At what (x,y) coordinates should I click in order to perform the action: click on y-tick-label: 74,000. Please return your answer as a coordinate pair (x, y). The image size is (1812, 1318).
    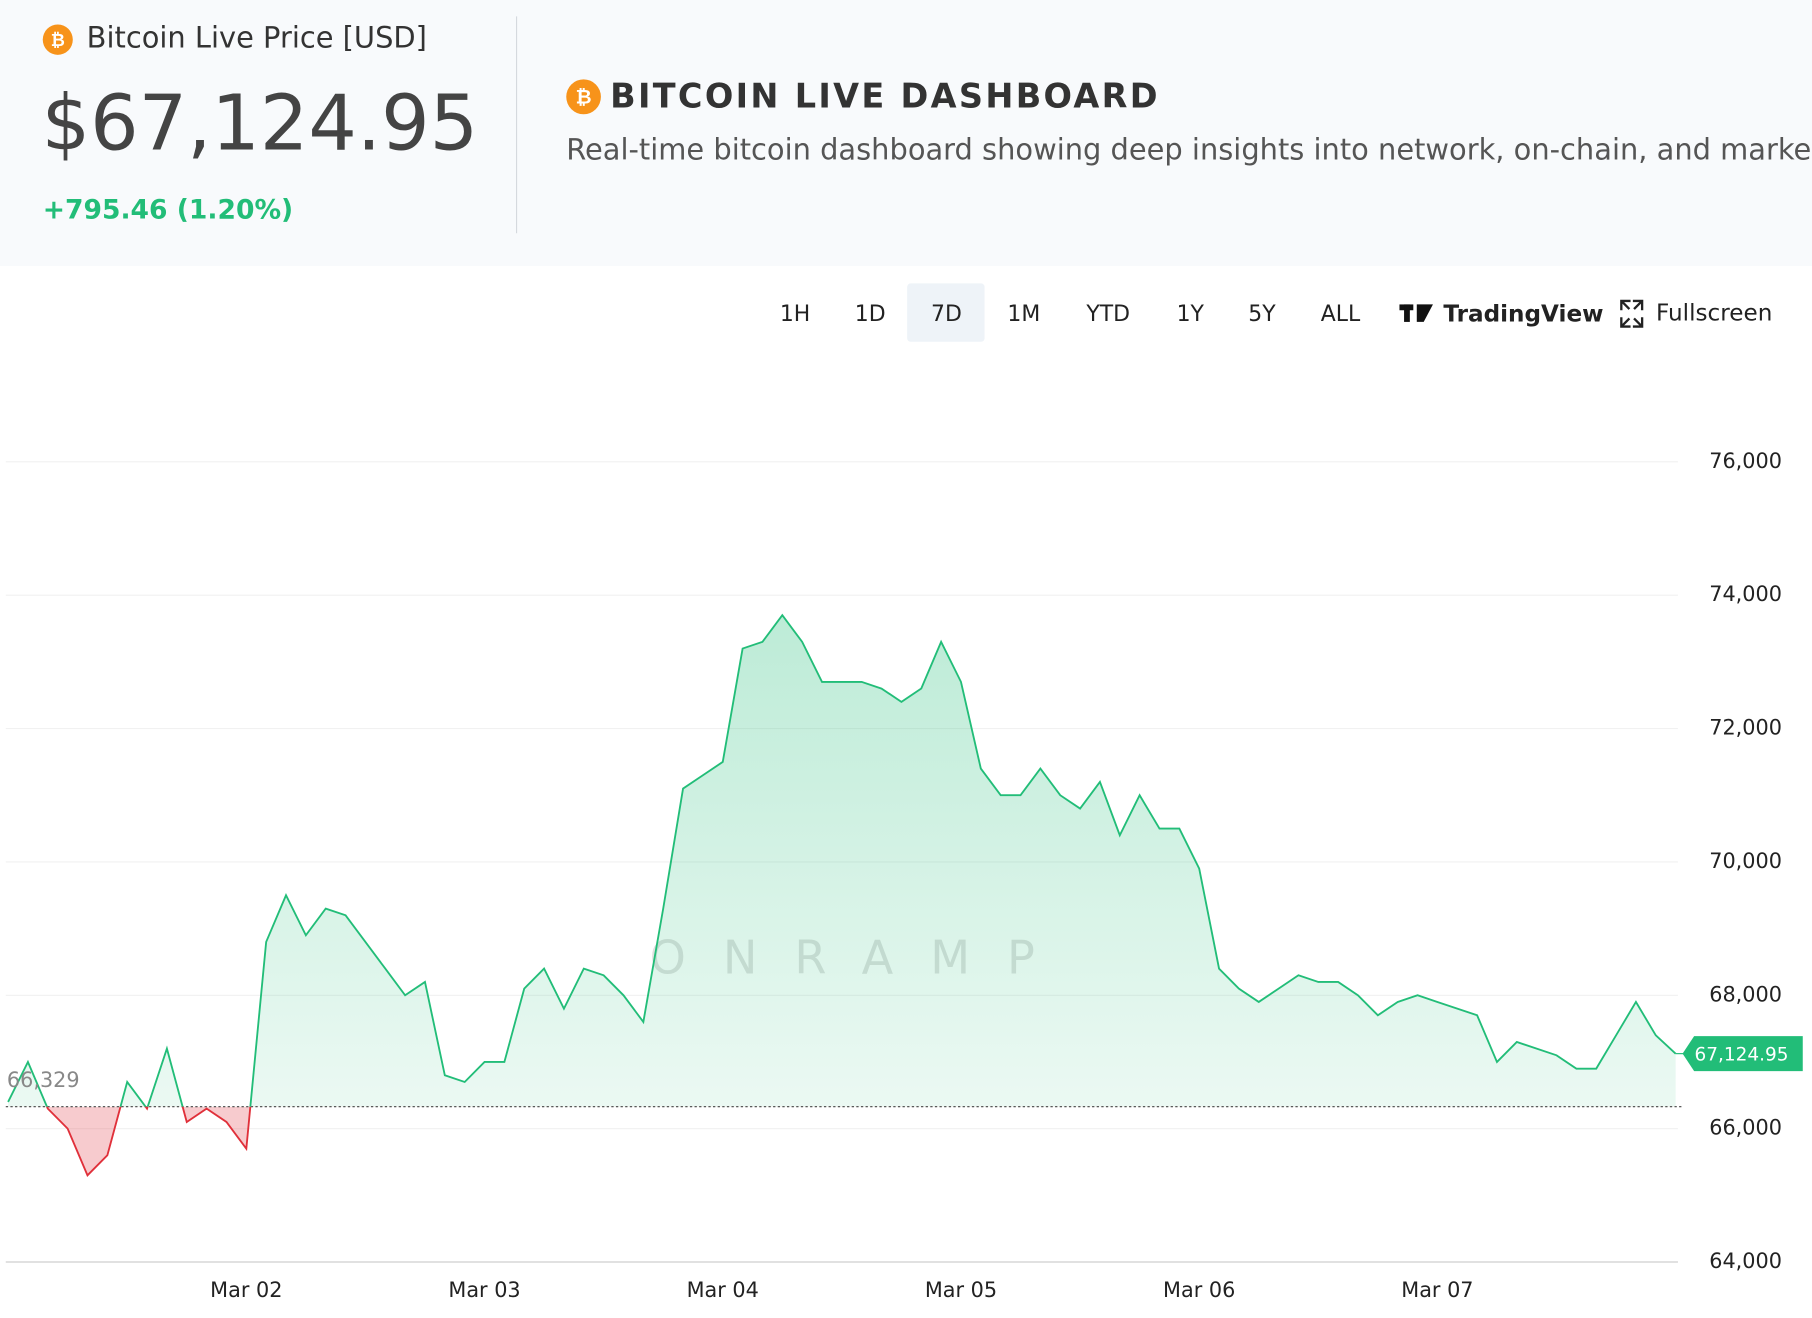
    Looking at the image, I should click on (1745, 594).